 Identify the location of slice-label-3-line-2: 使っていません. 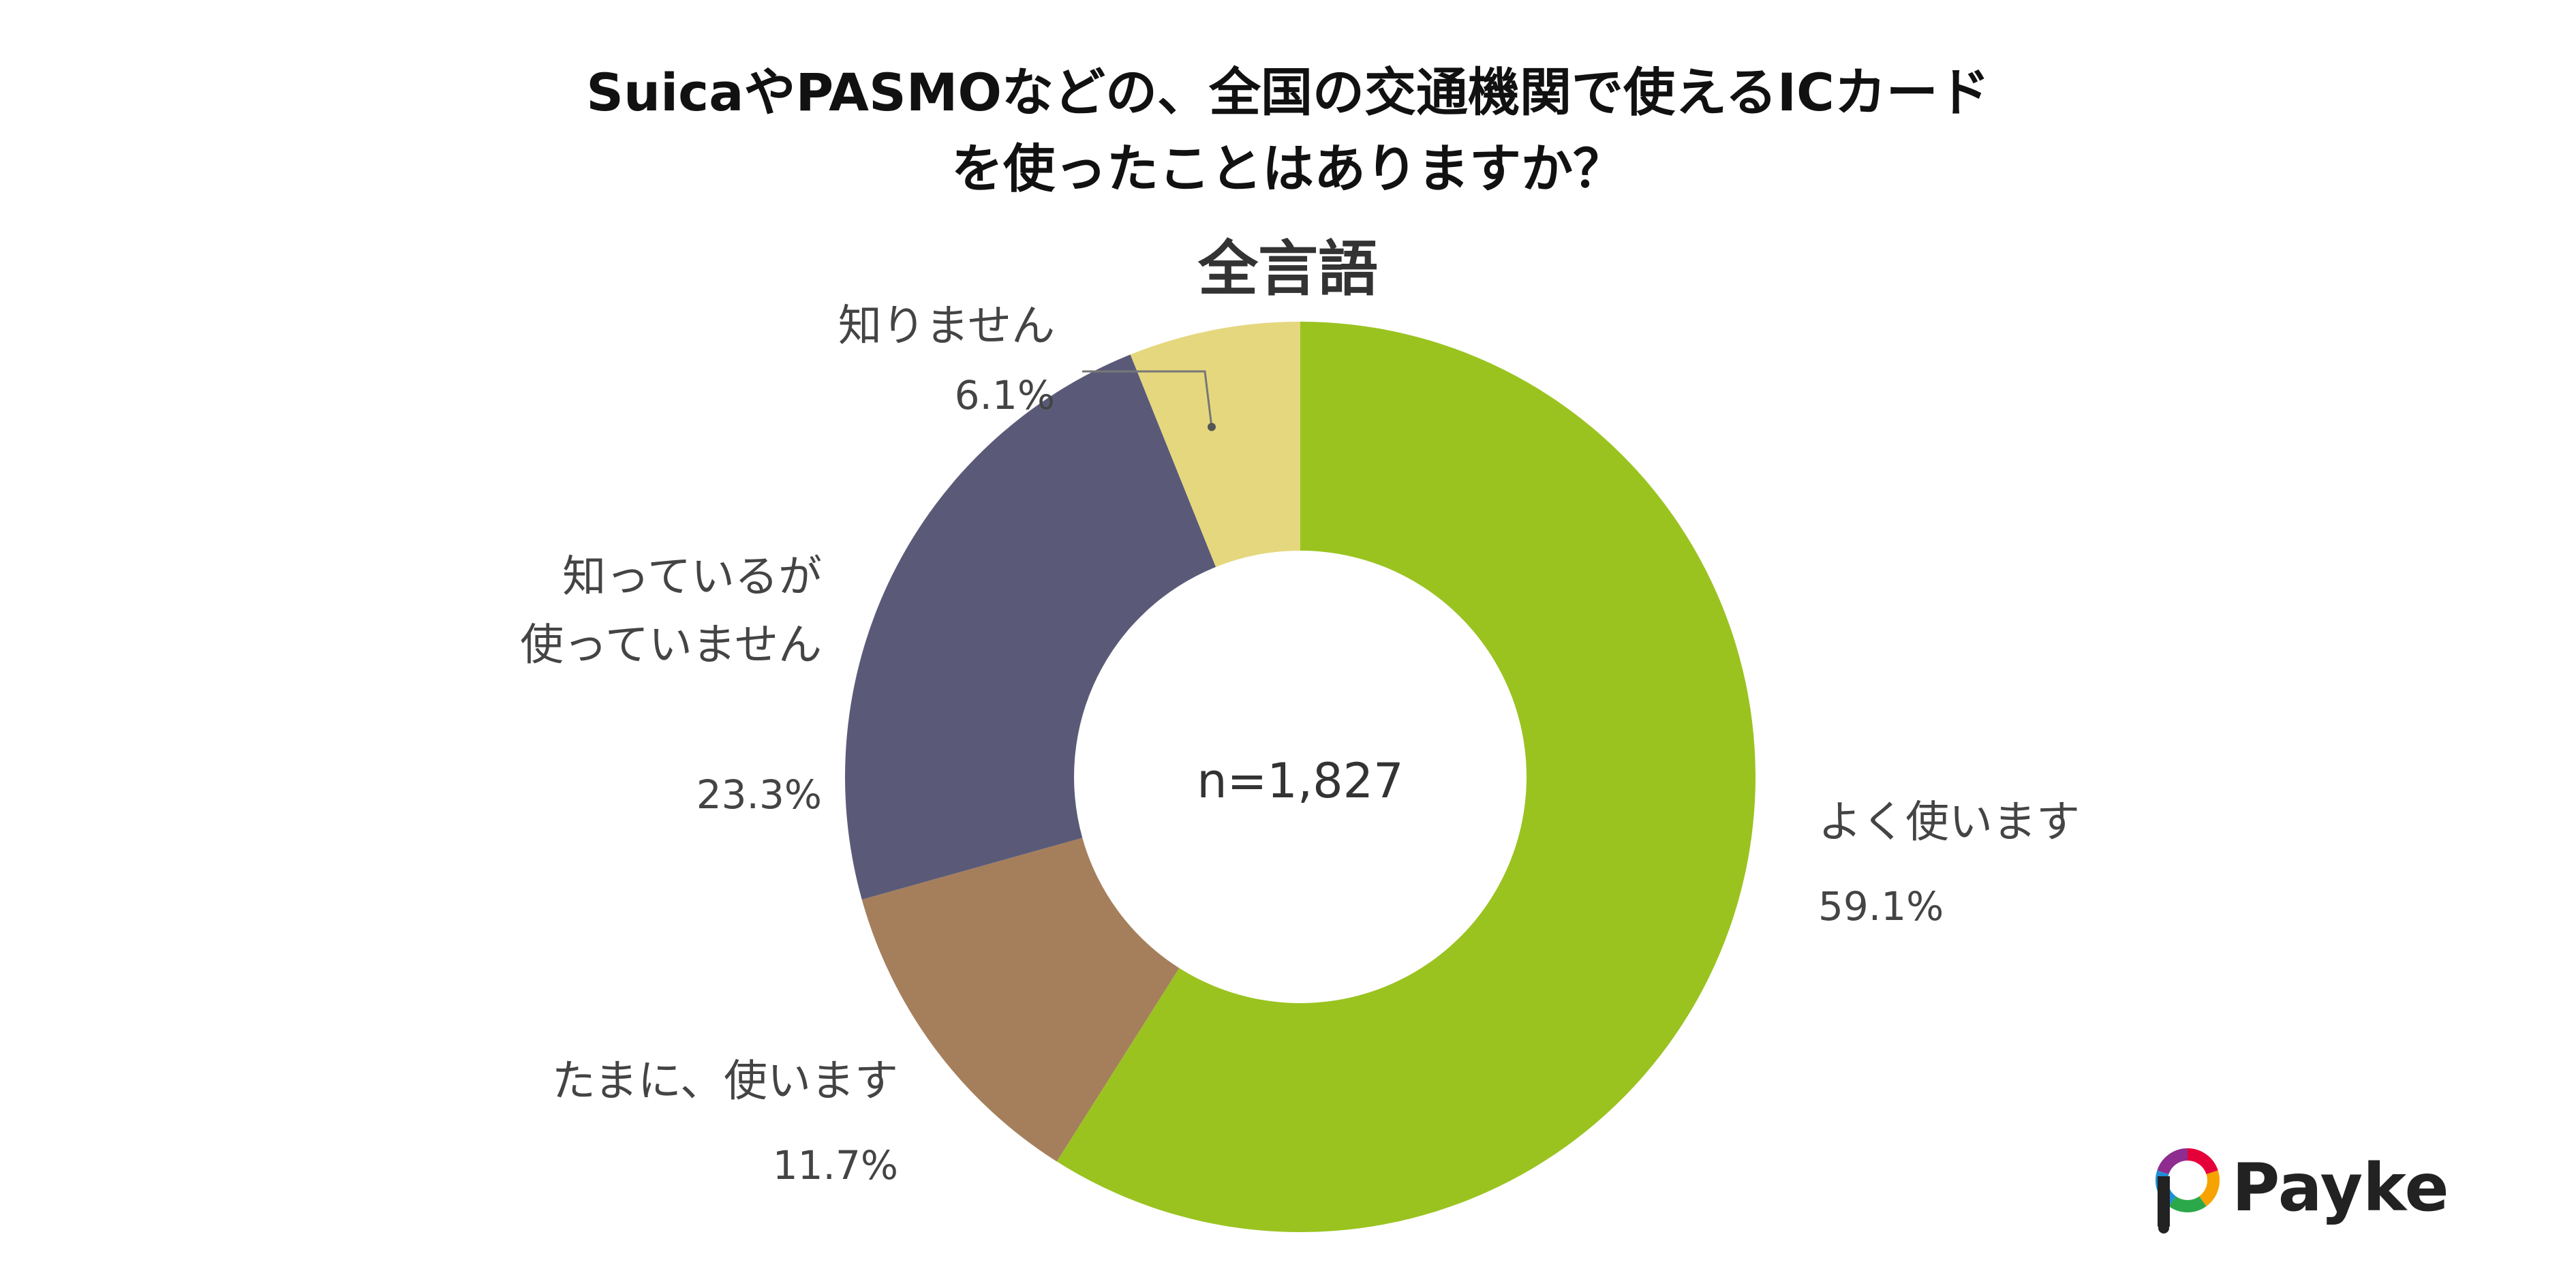
(671, 645).